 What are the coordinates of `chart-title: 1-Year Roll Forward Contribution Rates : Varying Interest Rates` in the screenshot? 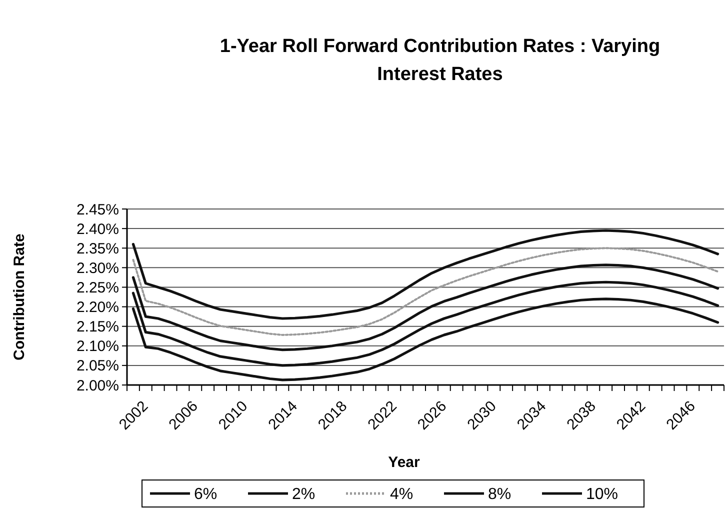 It's located at (440, 60).